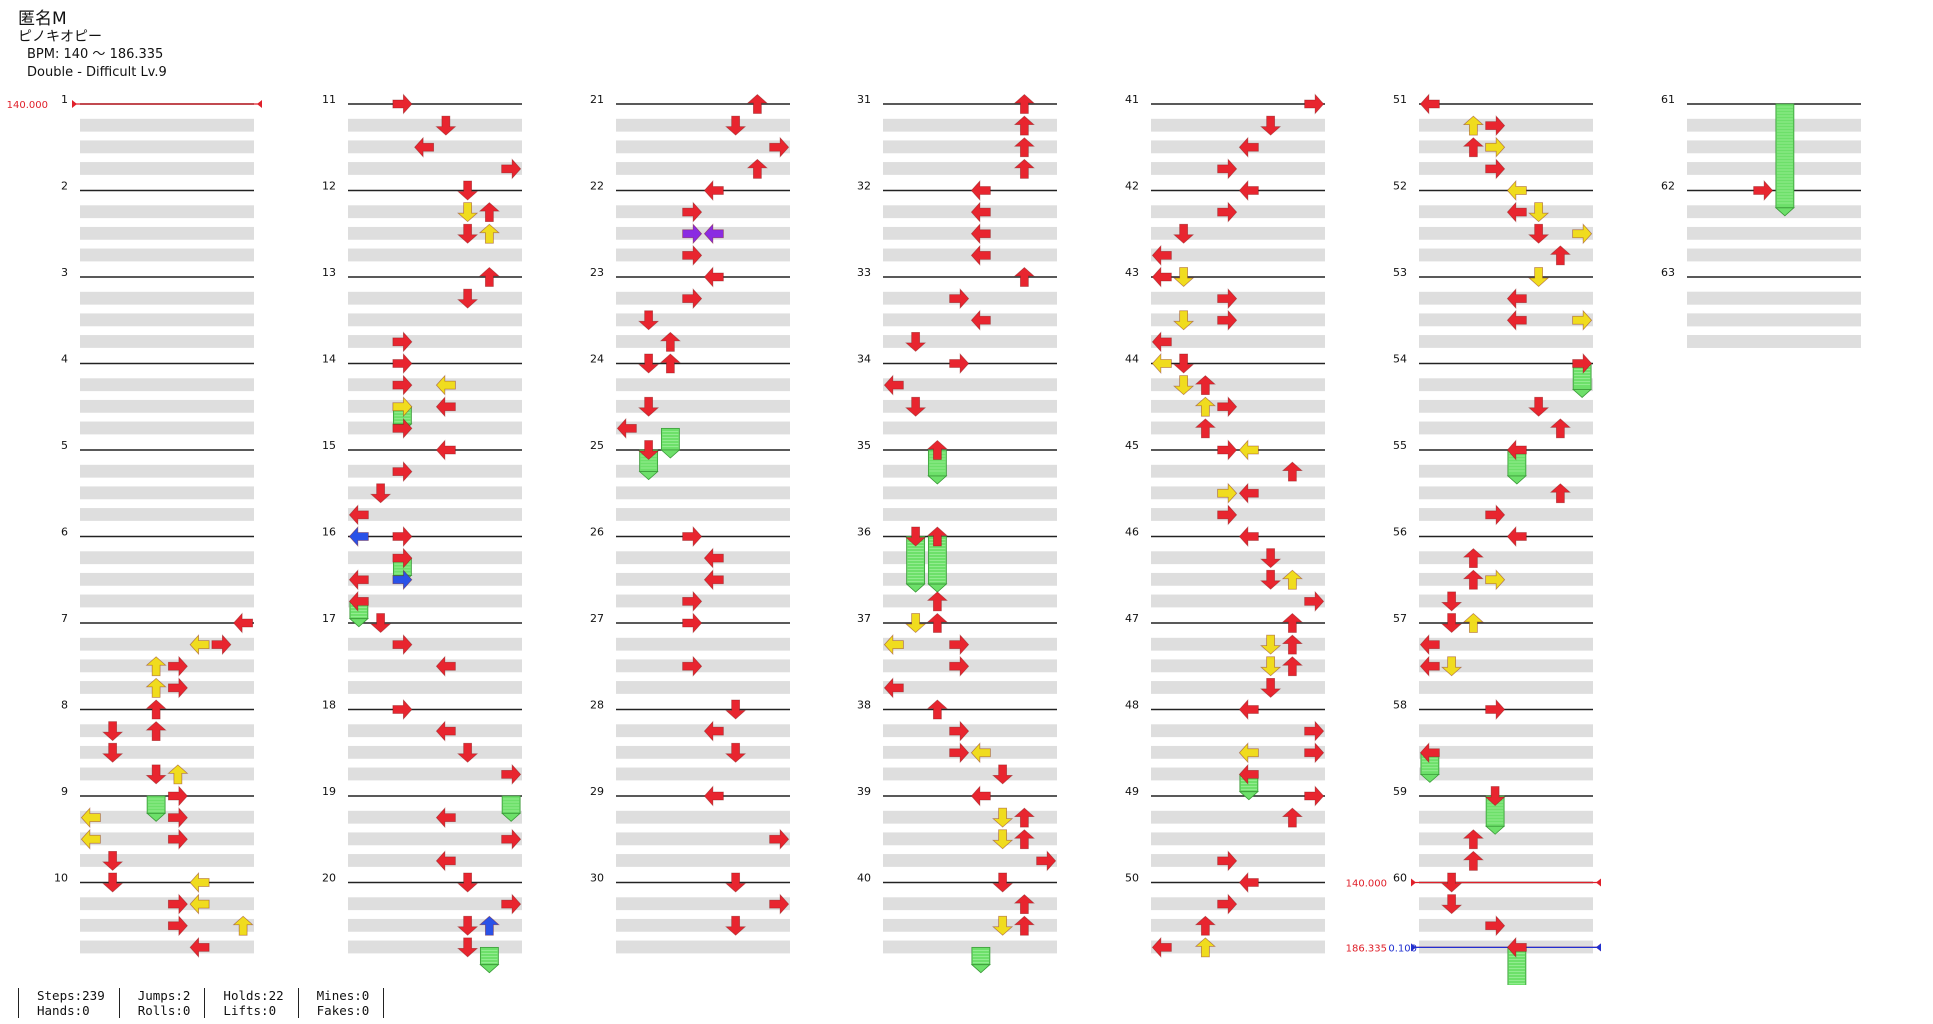  What do you see at coordinates (597, 99) in the screenshot?
I see `measure-number: 21` at bounding box center [597, 99].